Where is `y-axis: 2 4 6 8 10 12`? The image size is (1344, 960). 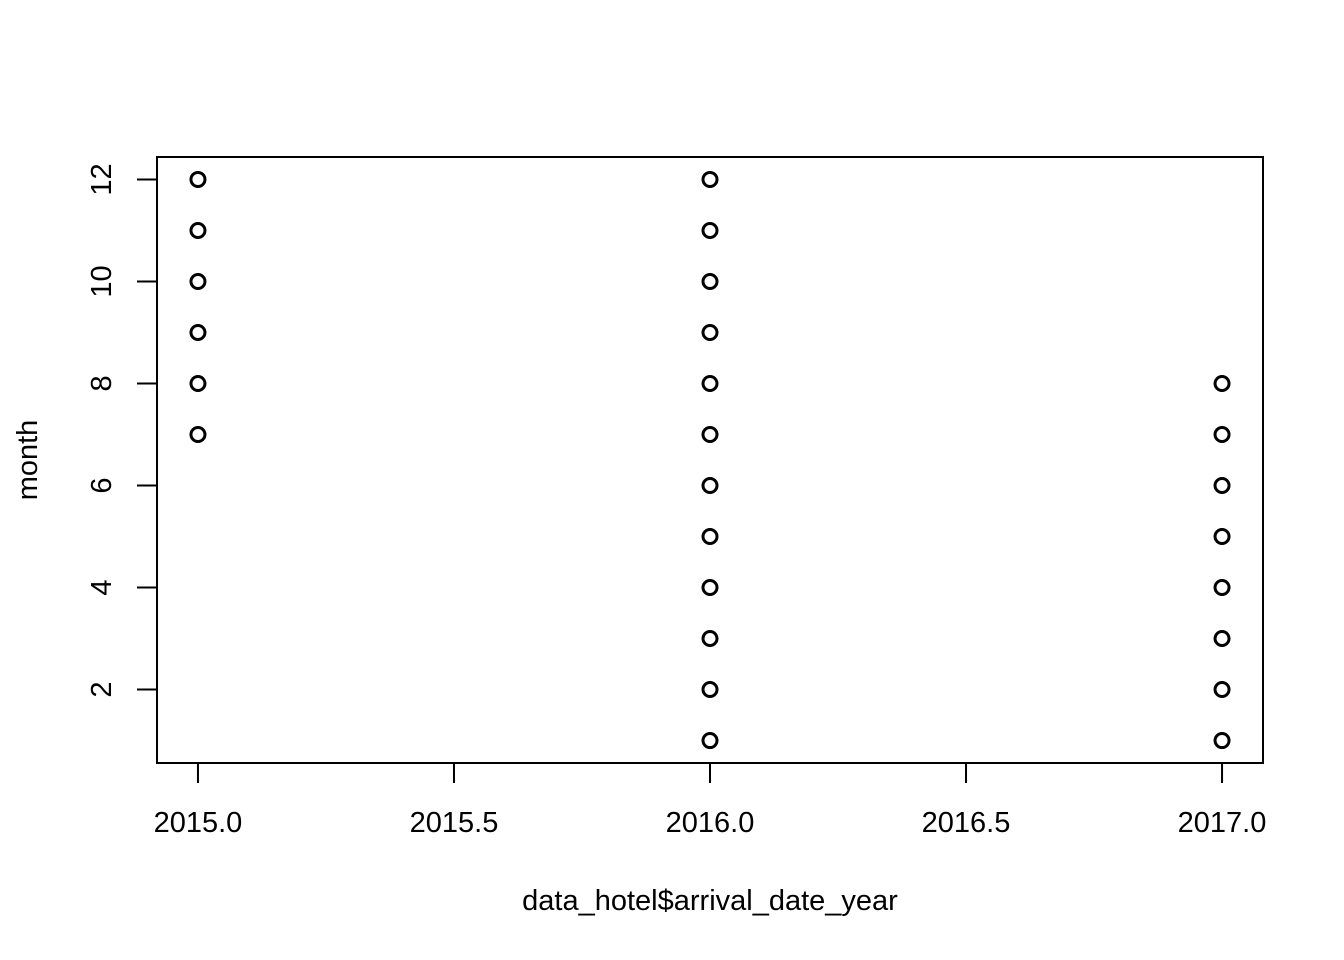
y-axis: 2 4 6 8 10 12 is located at coordinates (122, 430).